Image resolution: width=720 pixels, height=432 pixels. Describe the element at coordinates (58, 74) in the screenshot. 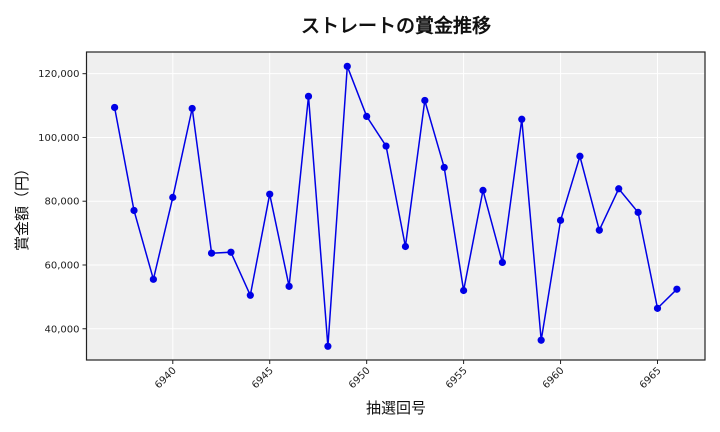

I see `y-tick-label: 120,000` at that location.